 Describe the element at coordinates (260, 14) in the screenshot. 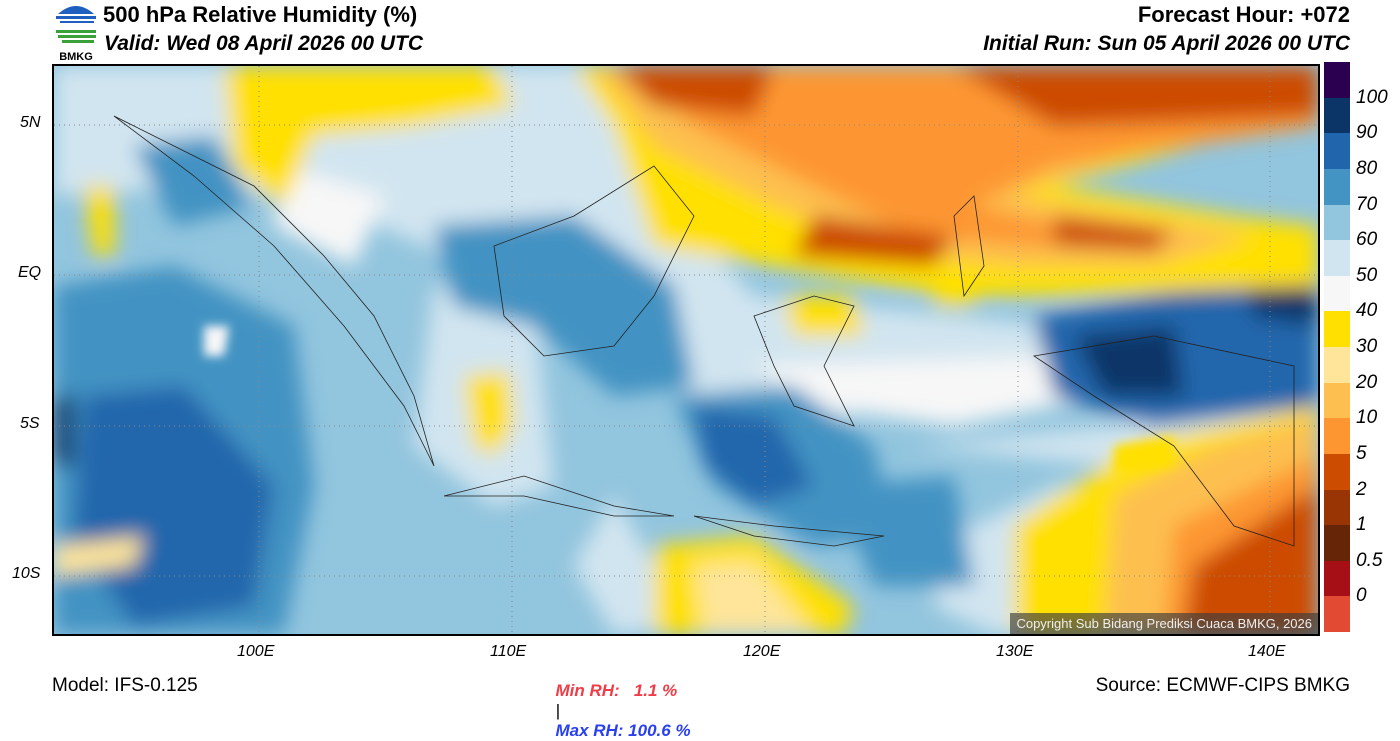

I see `chart-title: 500 hPa Relative Humidity (%)` at that location.